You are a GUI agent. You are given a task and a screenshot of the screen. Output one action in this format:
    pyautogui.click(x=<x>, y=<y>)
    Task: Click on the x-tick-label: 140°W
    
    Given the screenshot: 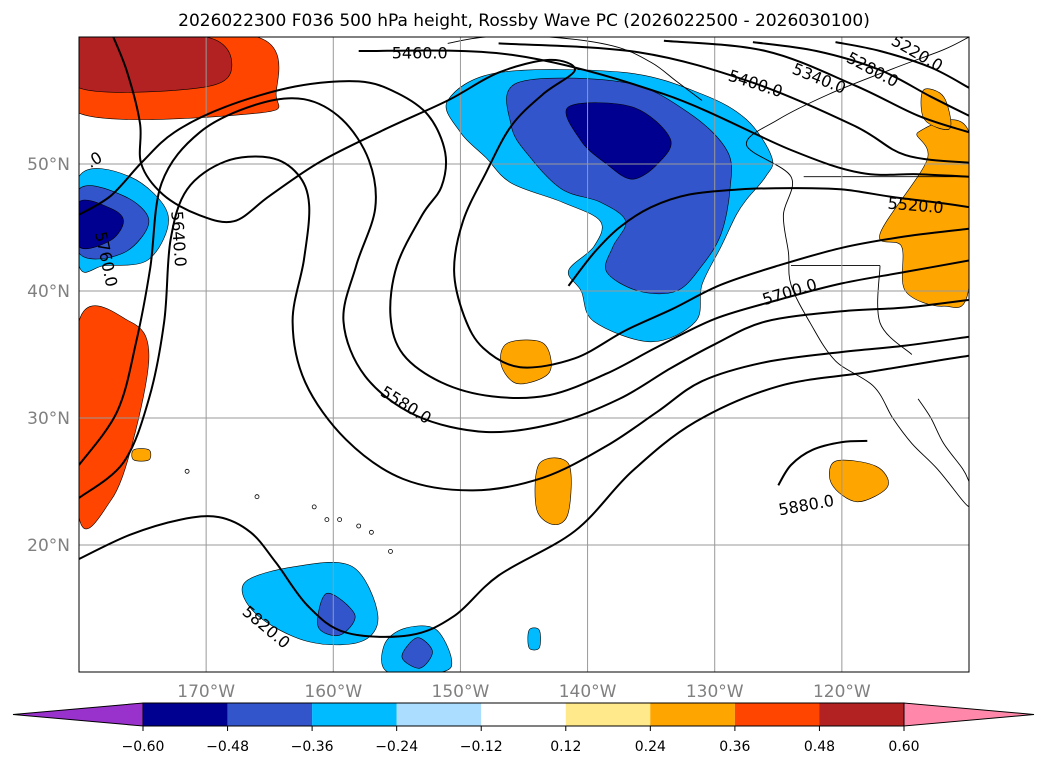 What is the action you would take?
    pyautogui.click(x=588, y=692)
    